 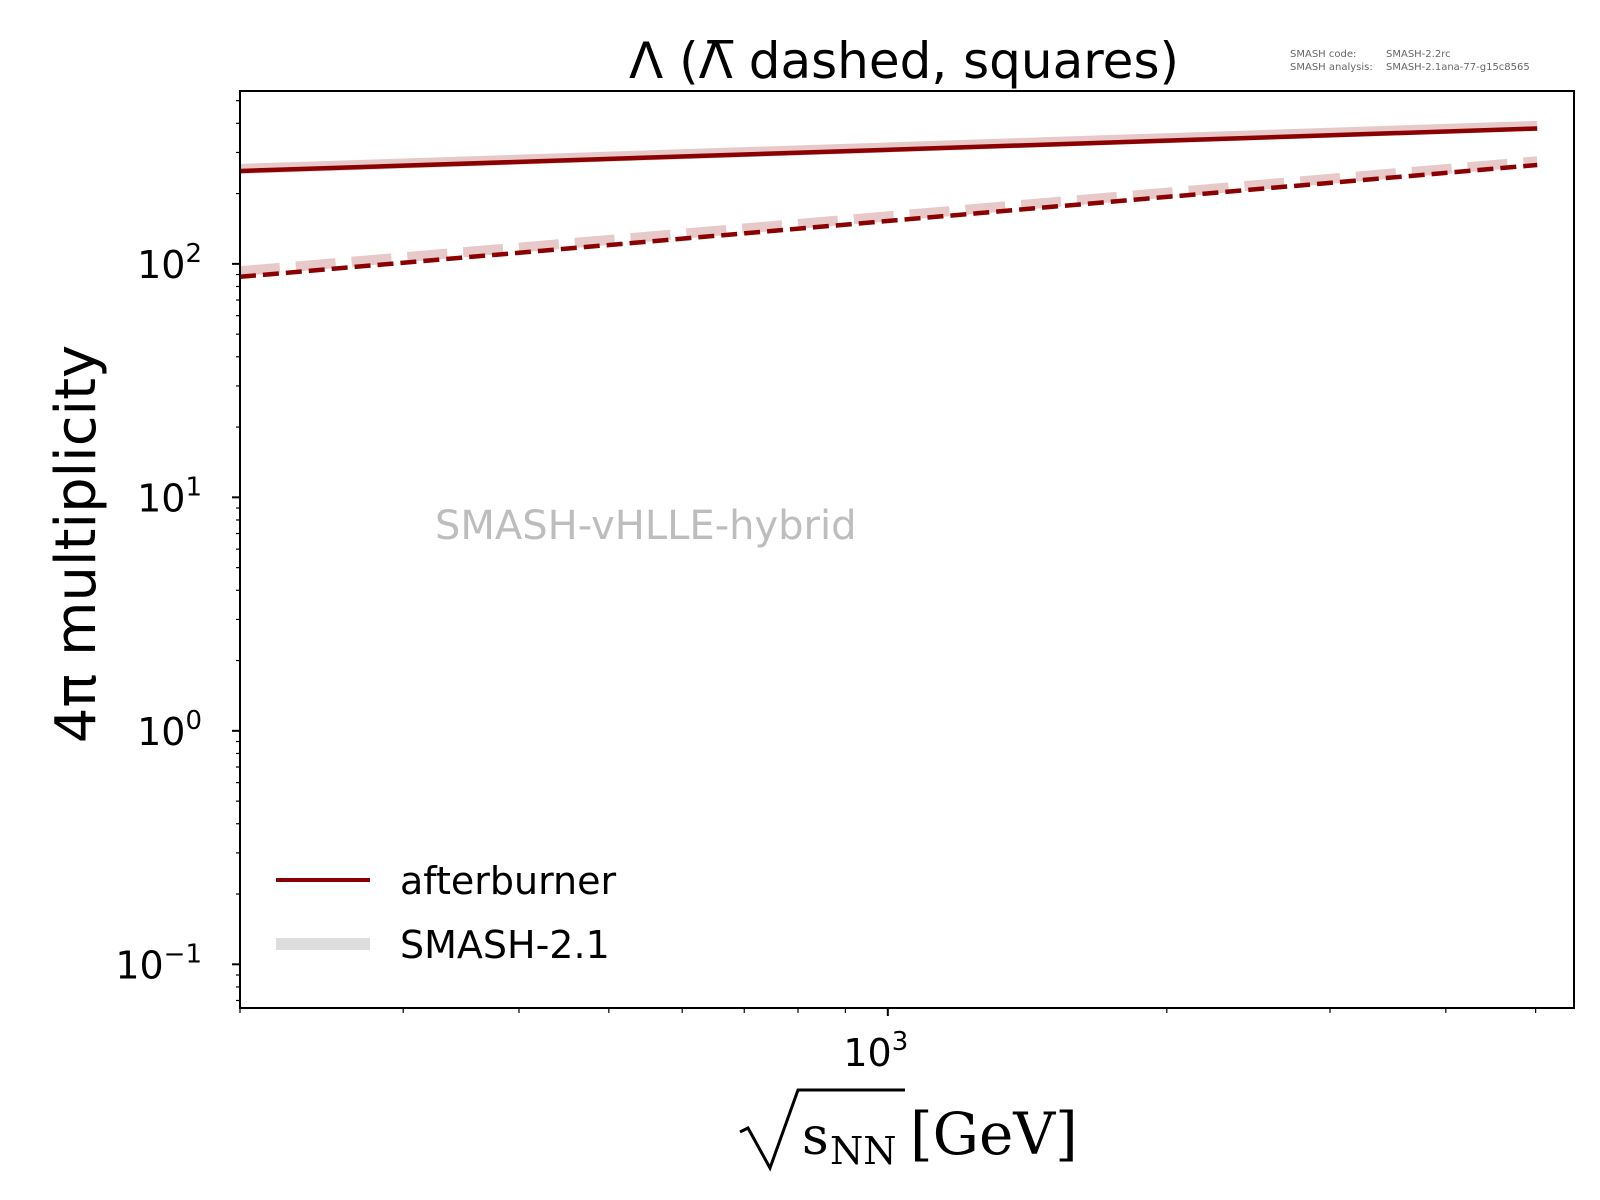 What do you see at coordinates (645, 526) in the screenshot?
I see `chart-annotation: SMASH-vHLLE-hybrid` at bounding box center [645, 526].